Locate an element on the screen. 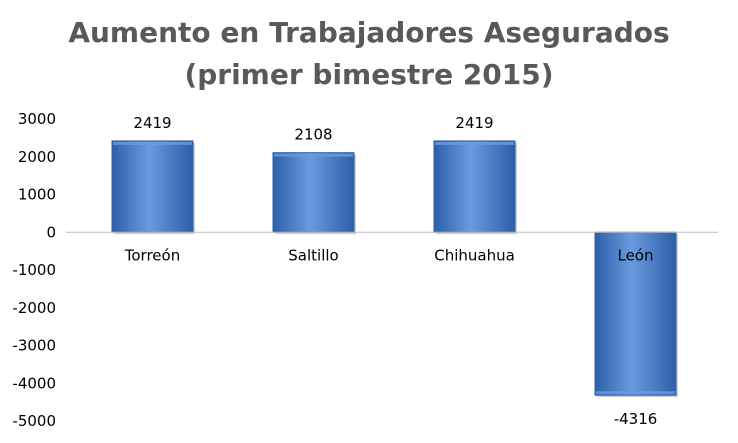 Image resolution: width=738 pixels, height=443 pixels. y-tick-label: -1000 is located at coordinates (34, 270).